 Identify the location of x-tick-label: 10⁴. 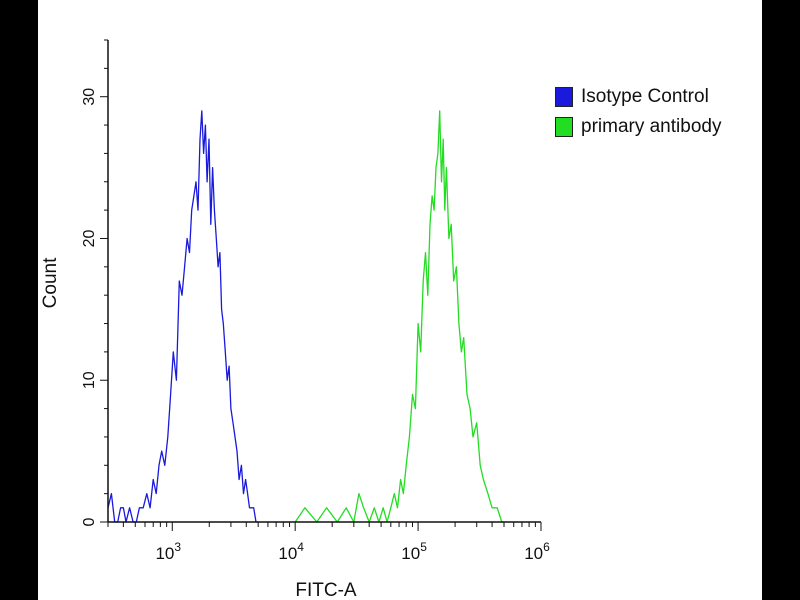
(291, 551).